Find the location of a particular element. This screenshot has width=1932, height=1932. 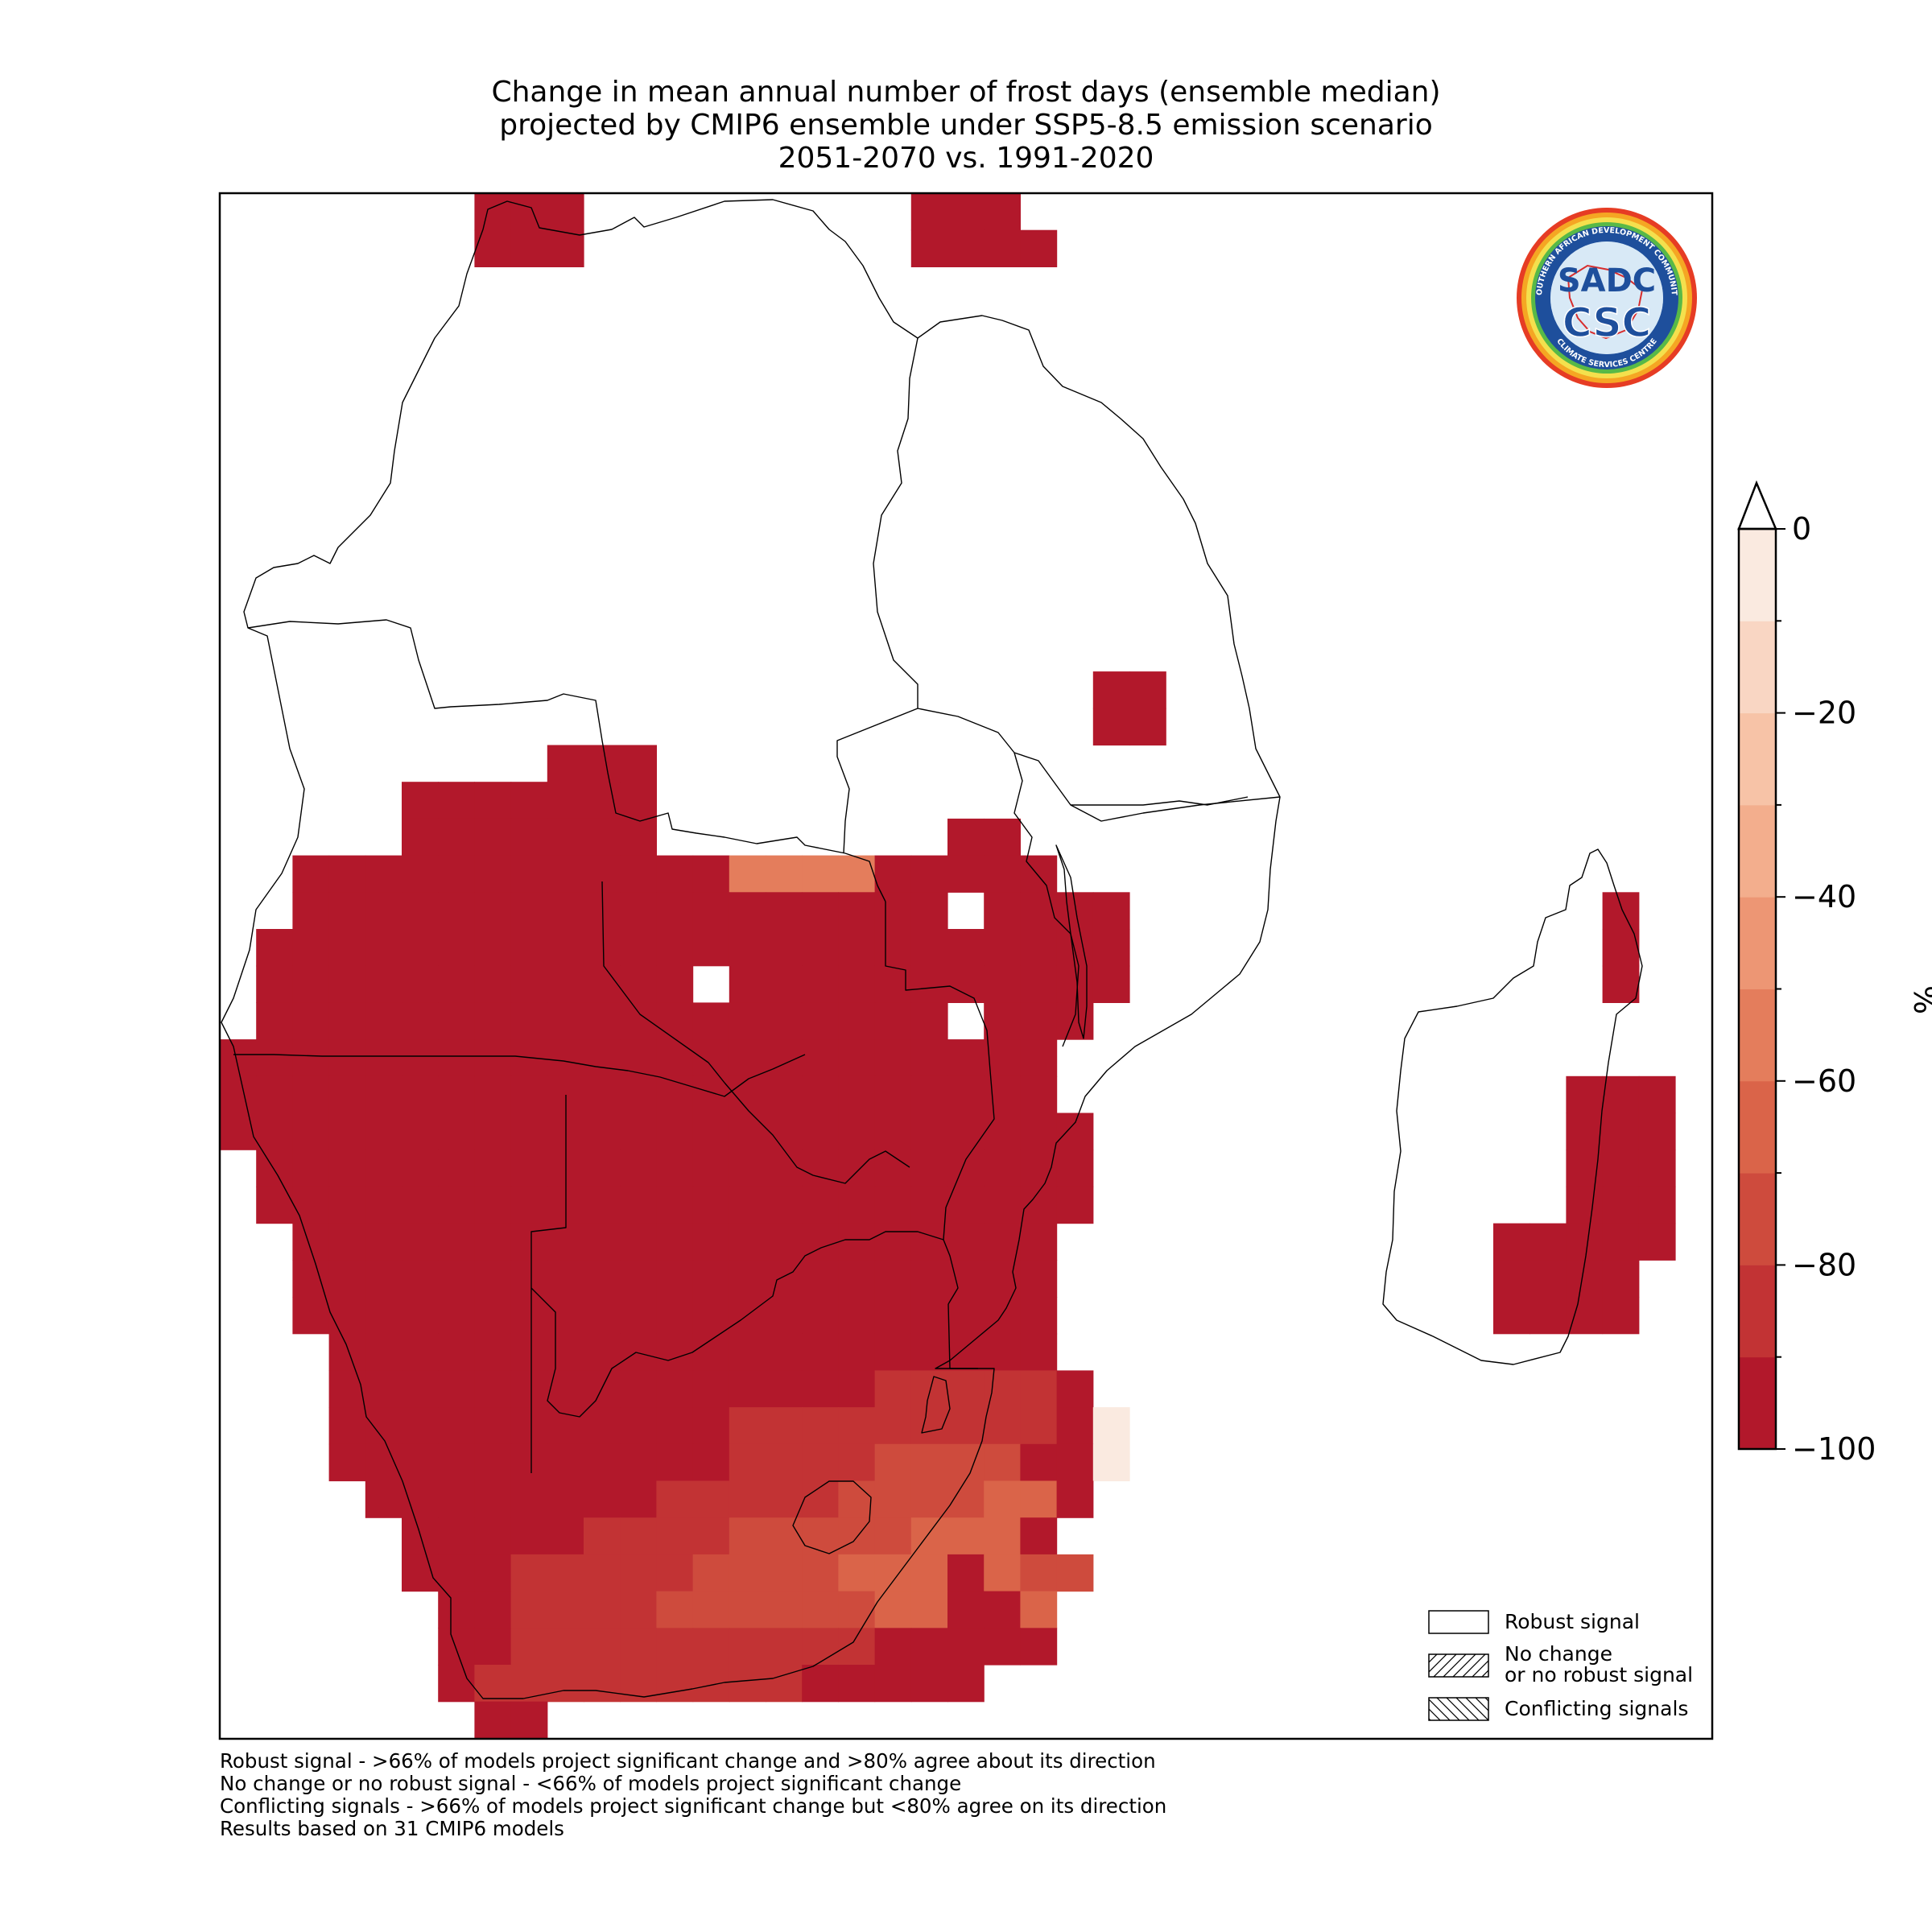

border-drc-angola is located at coordinates (566, 760).